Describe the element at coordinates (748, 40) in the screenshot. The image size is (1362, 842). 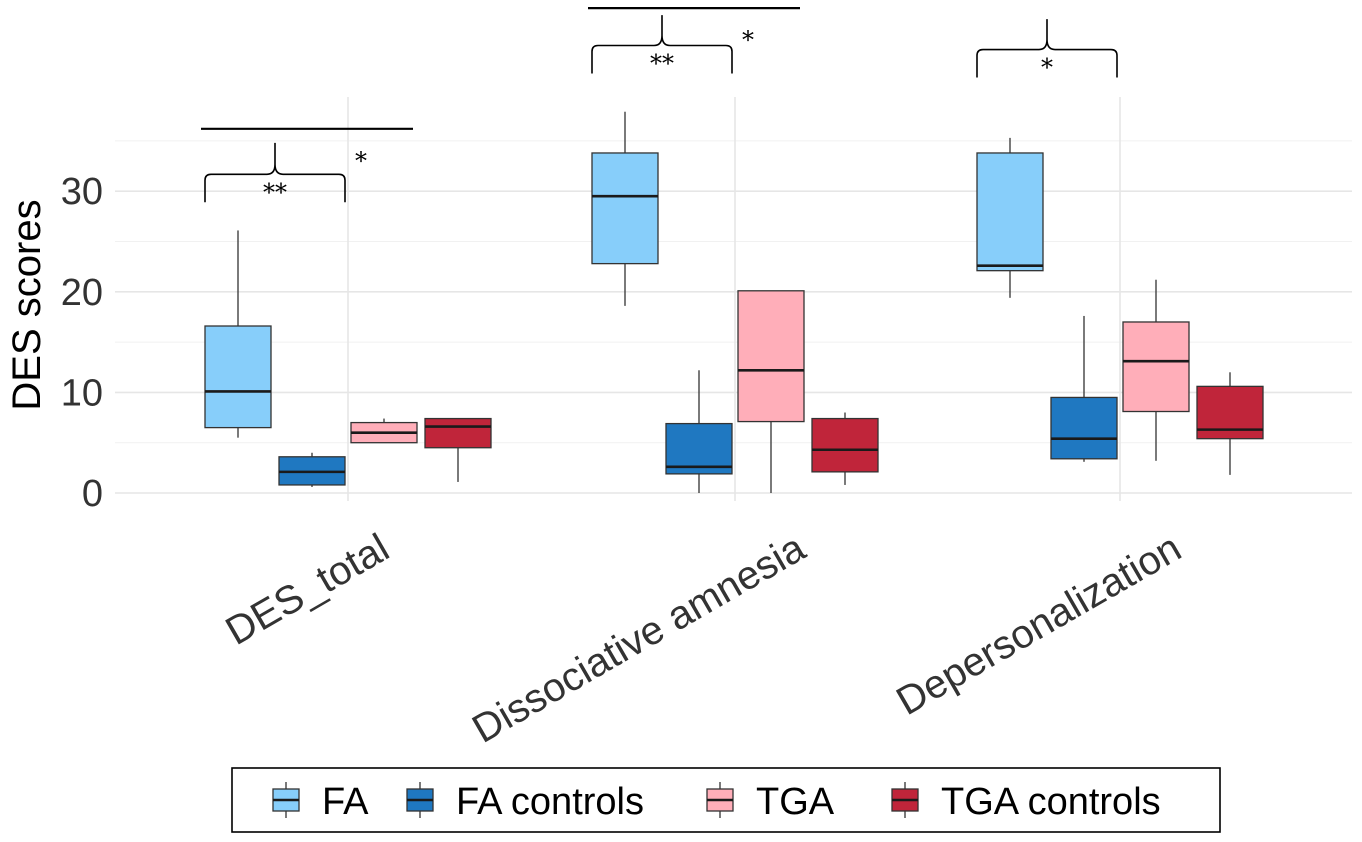
I see `star-label-sig-dissociative-amnesia-3: *` at that location.